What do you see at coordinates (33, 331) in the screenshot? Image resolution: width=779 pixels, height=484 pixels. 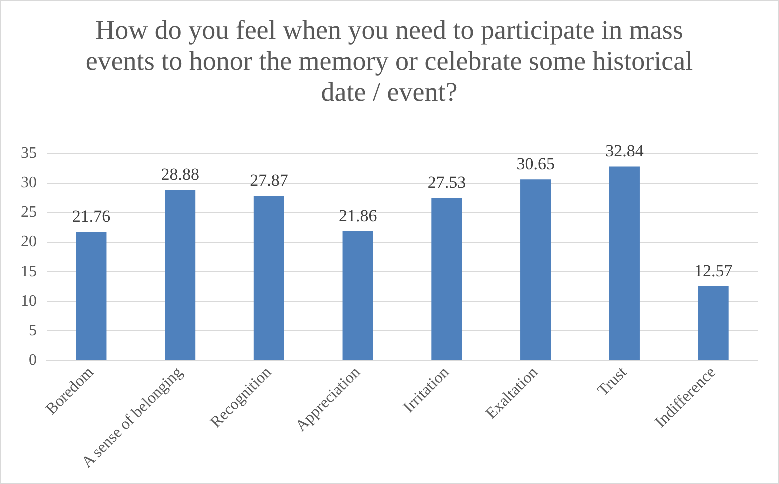 I see `y-tick-label: 5` at bounding box center [33, 331].